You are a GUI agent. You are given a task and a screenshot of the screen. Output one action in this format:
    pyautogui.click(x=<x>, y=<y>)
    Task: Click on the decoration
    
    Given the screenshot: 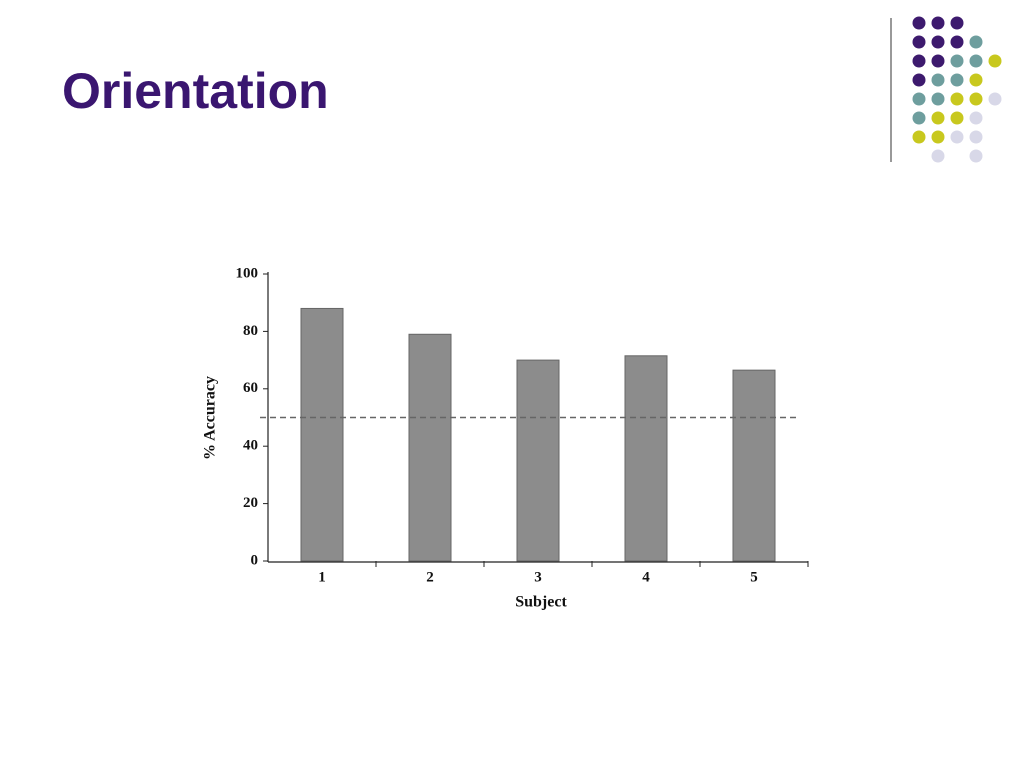 What is the action you would take?
    pyautogui.click(x=946, y=89)
    